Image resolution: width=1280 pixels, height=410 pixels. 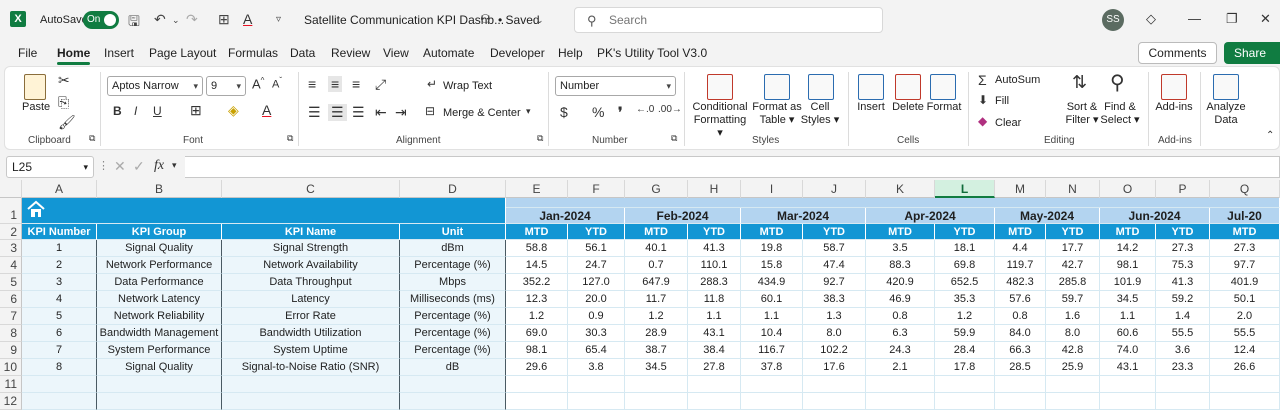 What do you see at coordinates (834, 299) in the screenshot?
I see `table-cell: 38.3` at bounding box center [834, 299].